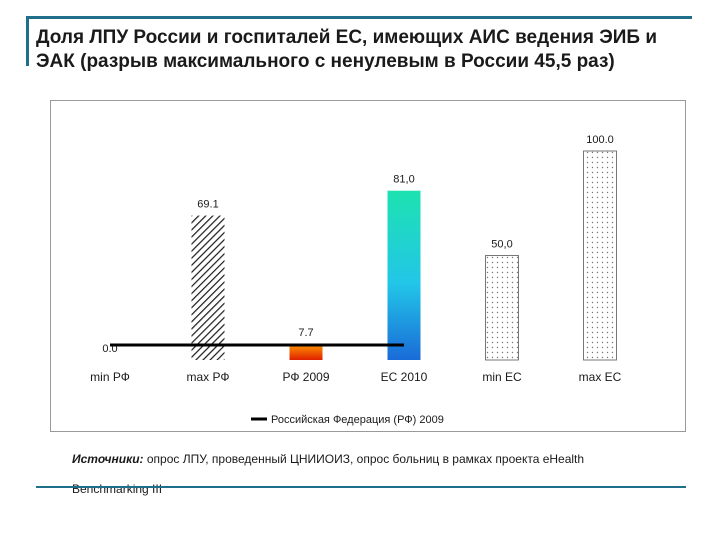 The image size is (720, 540). What do you see at coordinates (600, 140) in the screenshot?
I see `data-label-5: 100.0` at bounding box center [600, 140].